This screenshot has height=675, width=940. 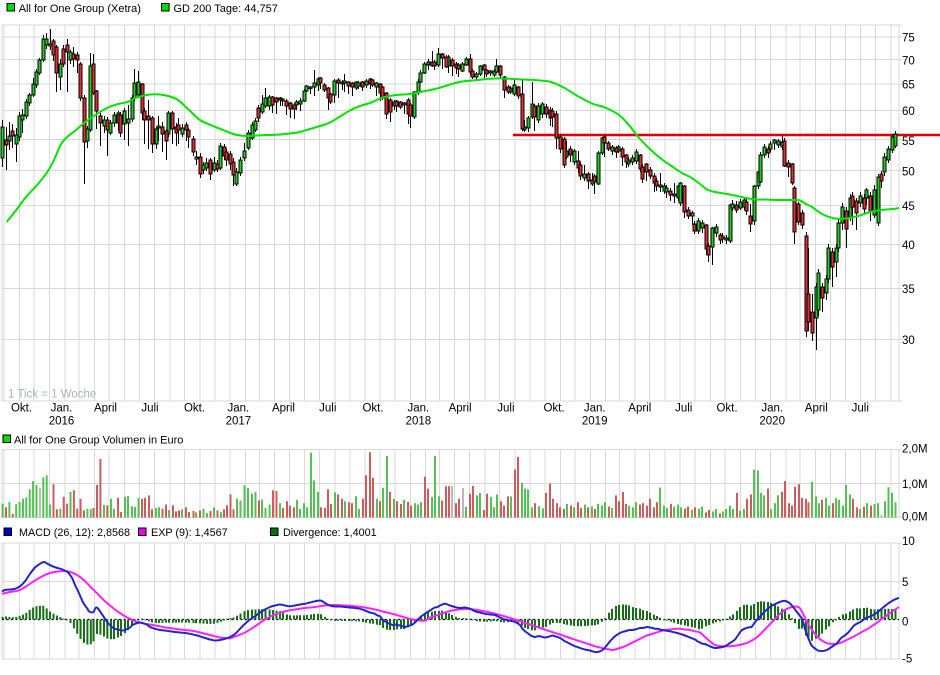 What do you see at coordinates (908, 542) in the screenshot?
I see `svg-text: 10` at bounding box center [908, 542].